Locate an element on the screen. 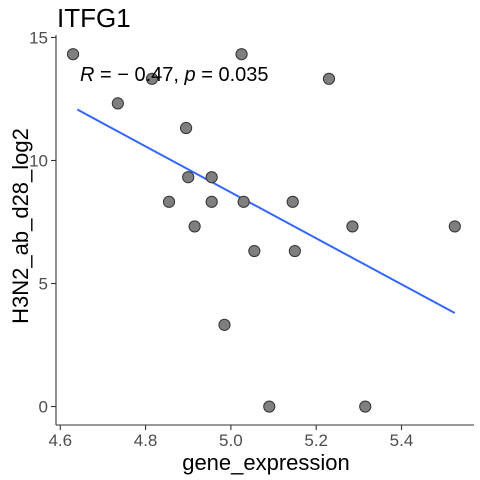 The image size is (480, 480). y-tick-label: 5 is located at coordinates (43, 284).